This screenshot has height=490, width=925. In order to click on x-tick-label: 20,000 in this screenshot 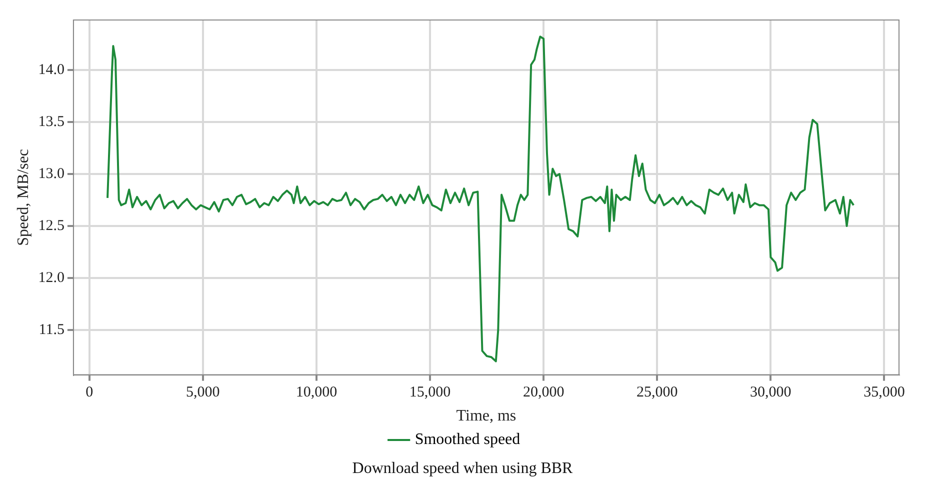, I will do `click(543, 392)`.